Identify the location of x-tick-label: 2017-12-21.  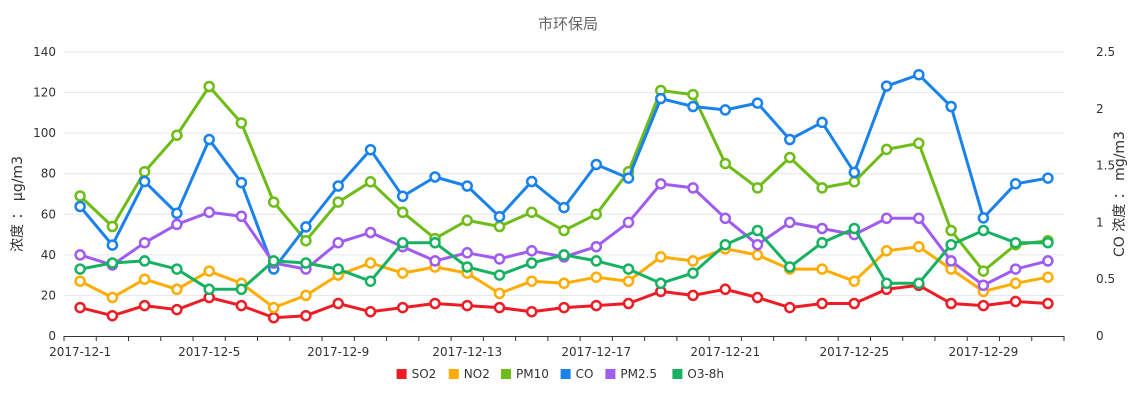
(725, 352).